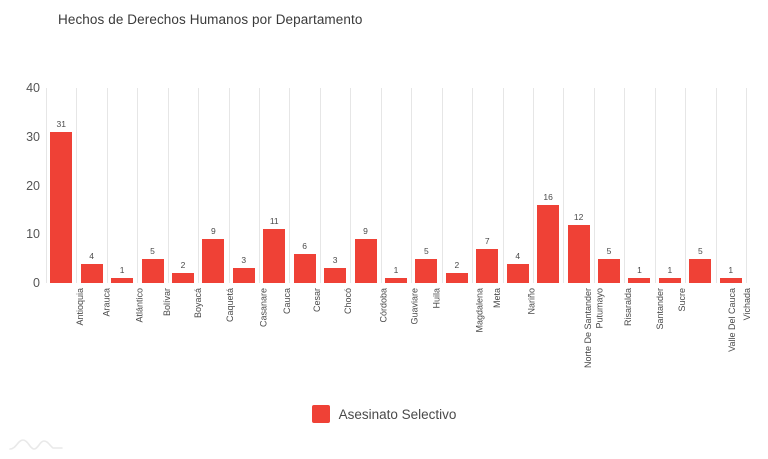  I want to click on x-axis-label-nariño: Nariño, so click(530, 301).